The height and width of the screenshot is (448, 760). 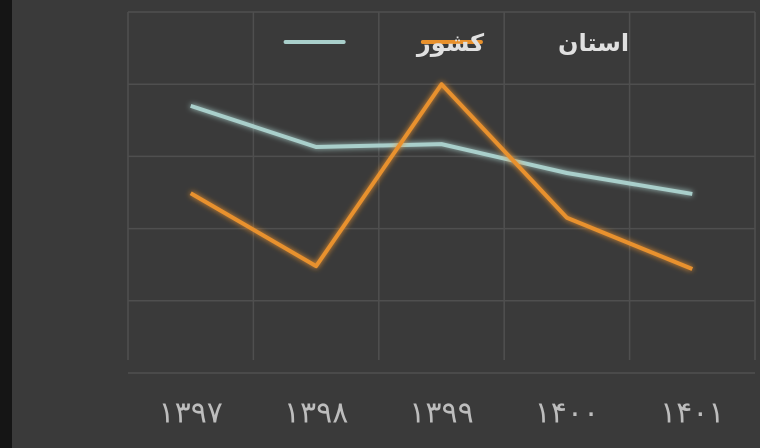 What do you see at coordinates (692, 413) in the screenshot?
I see `x-tick-label: ۱۴۰۱` at bounding box center [692, 413].